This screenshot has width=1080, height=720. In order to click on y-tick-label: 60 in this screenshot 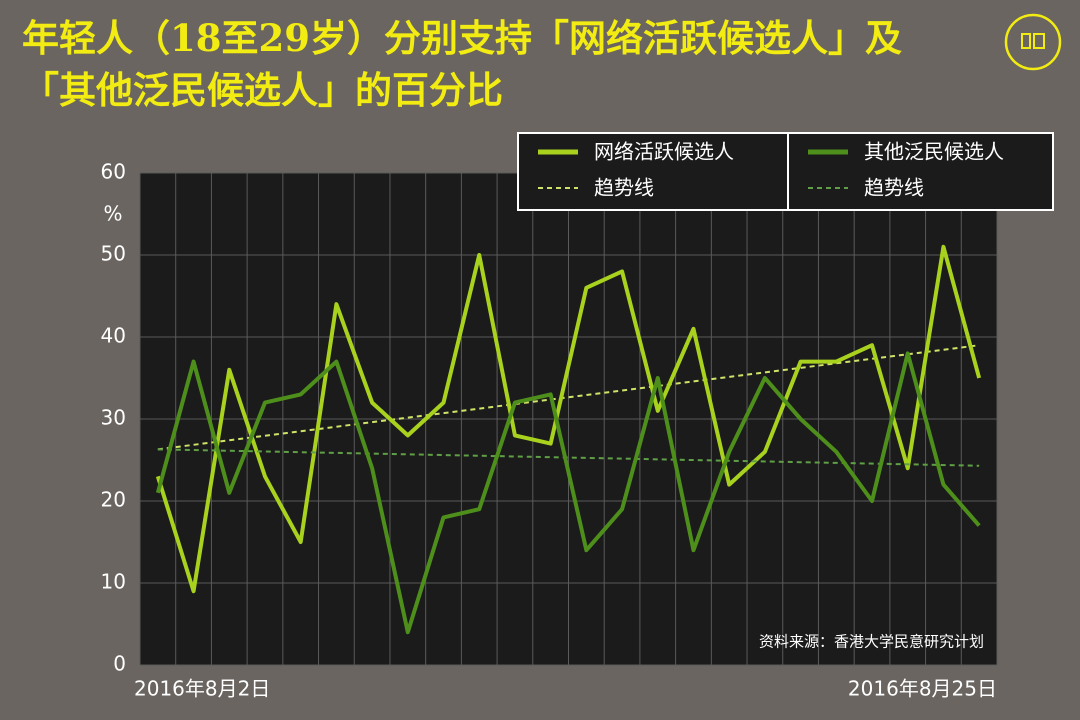, I will do `click(113, 172)`.